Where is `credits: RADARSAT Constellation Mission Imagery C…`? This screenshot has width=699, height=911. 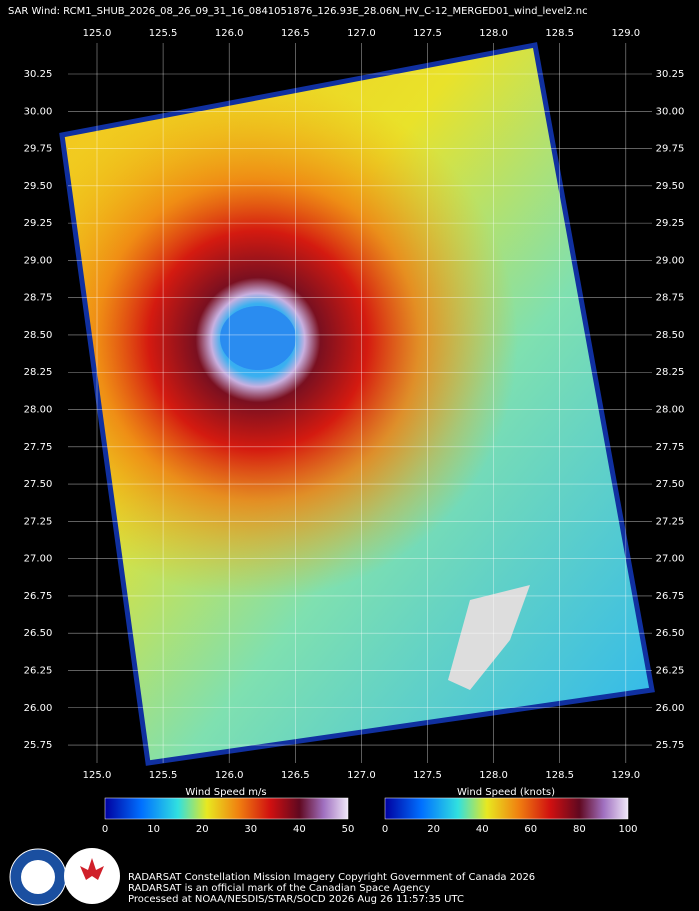 credits: RADARSAT Constellation Mission Imagery C… is located at coordinates (331, 888).